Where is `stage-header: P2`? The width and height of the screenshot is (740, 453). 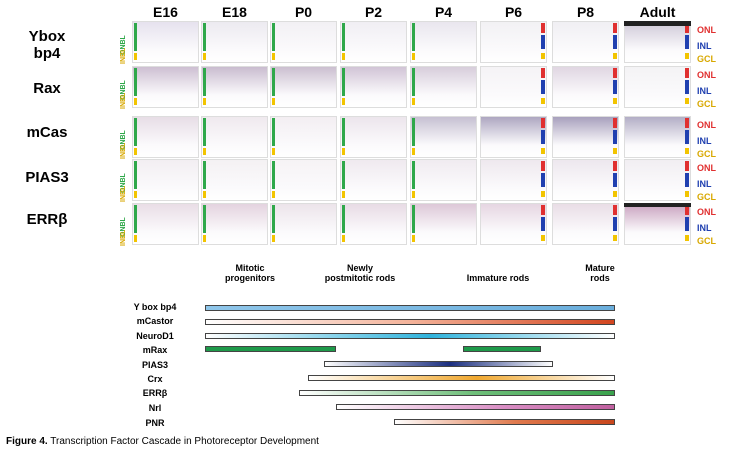 stage-header: P2 is located at coordinates (373, 12).